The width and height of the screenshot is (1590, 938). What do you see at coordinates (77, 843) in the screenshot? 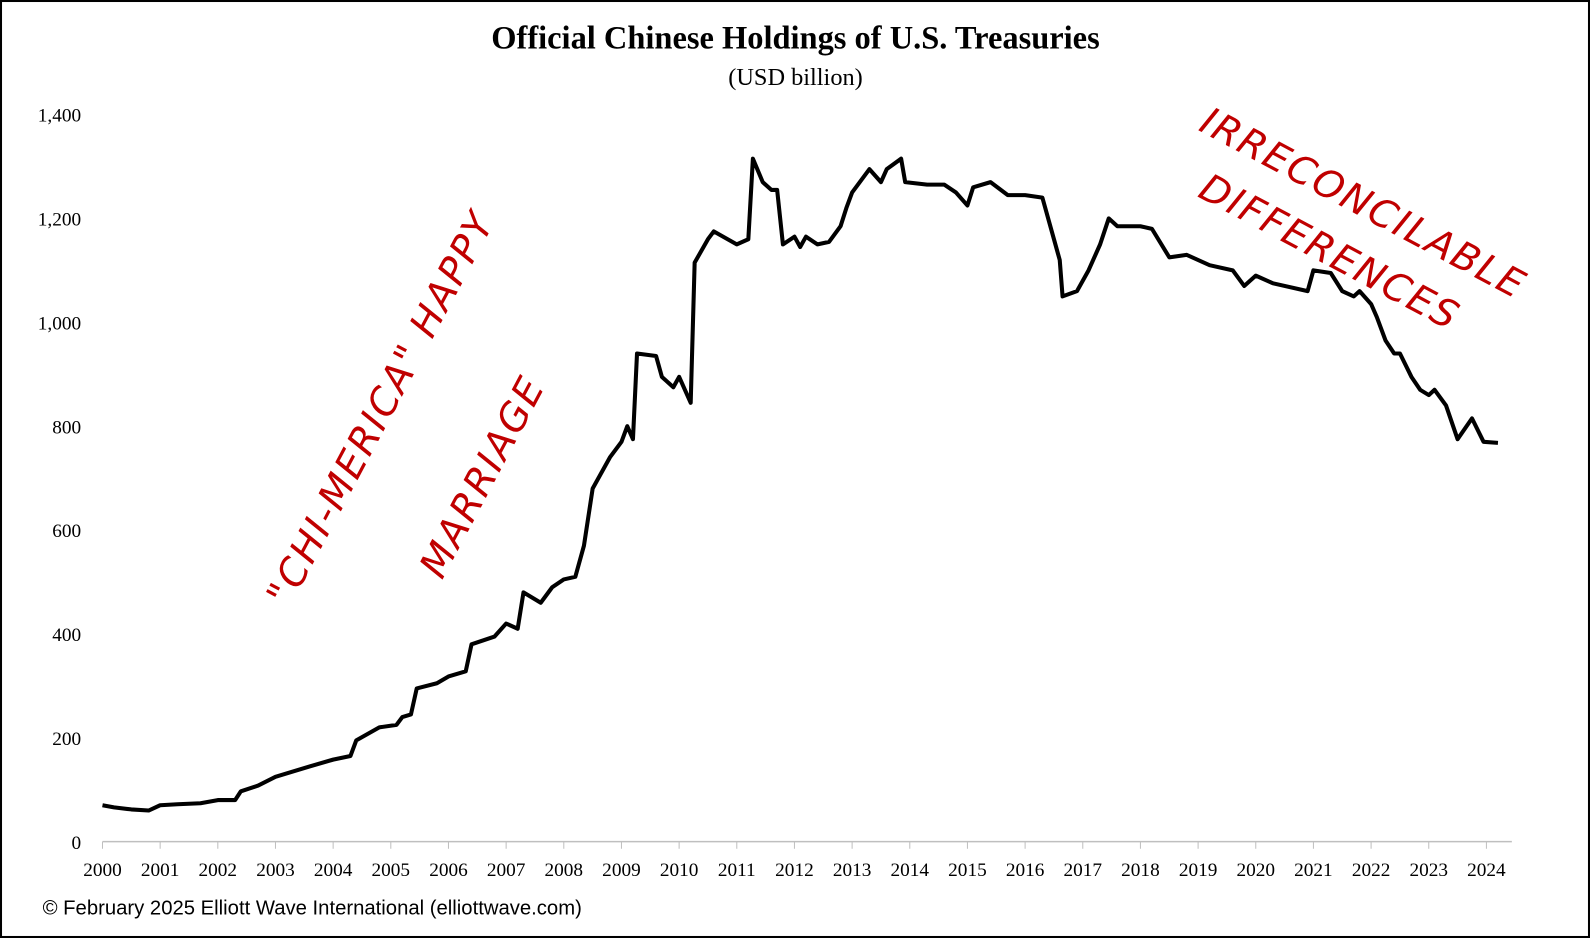
I see `y-tick-label: 0` at bounding box center [77, 843].